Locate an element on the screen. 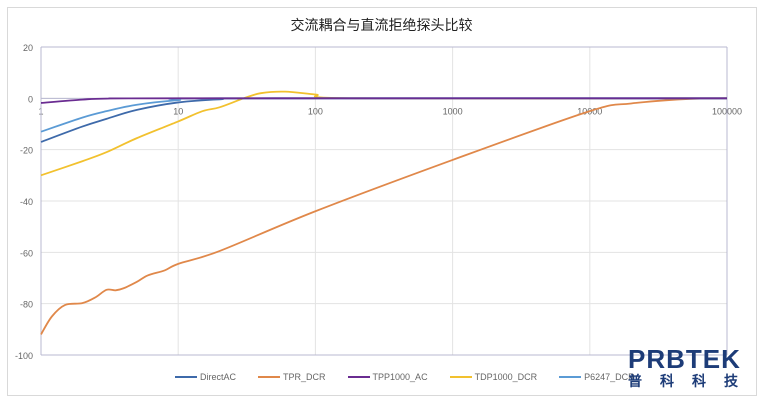 This screenshot has width=763, height=400. legend-label: TPR_DCR is located at coordinates (304, 377).